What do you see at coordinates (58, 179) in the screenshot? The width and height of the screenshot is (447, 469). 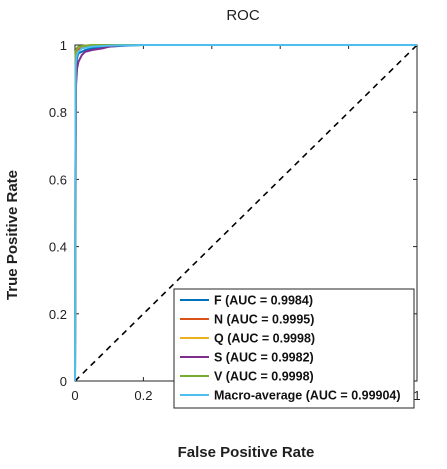 I see `y-tick-label: 0.6` at bounding box center [58, 179].